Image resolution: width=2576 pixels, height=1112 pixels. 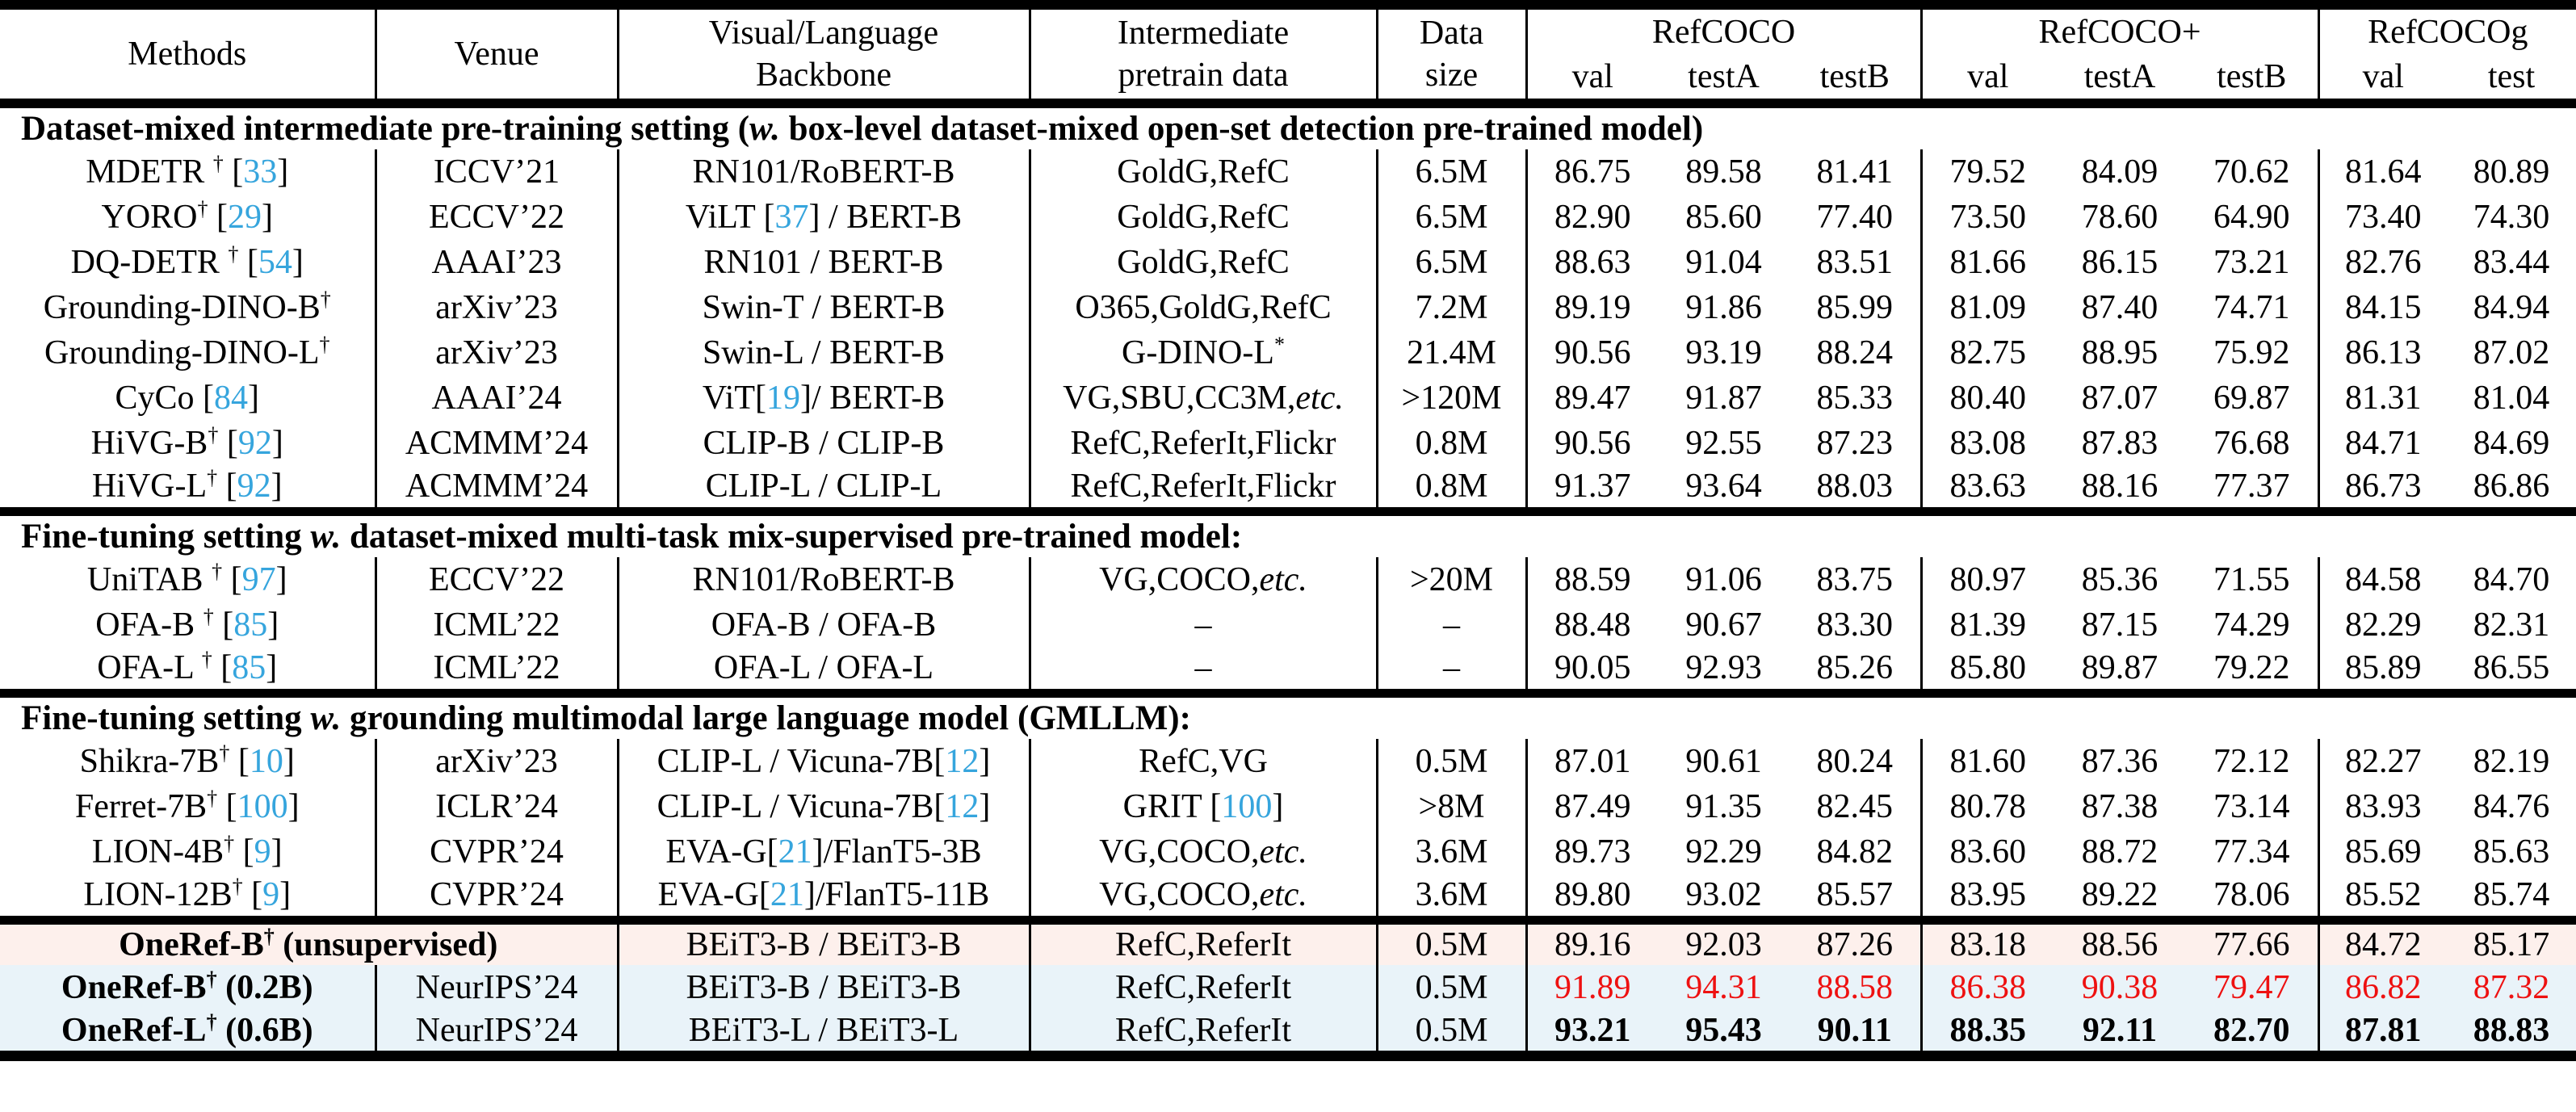 What do you see at coordinates (1855, 487) in the screenshot?
I see `score-cell: 88.03` at bounding box center [1855, 487].